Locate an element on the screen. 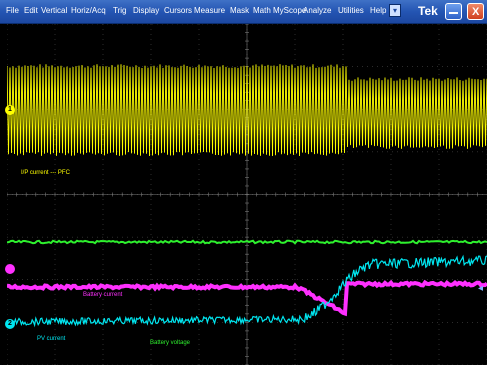 Image resolution: width=487 pixels, height=365 pixels. menu-horiz-acq: Horiz/Acq is located at coordinates (88, 10).